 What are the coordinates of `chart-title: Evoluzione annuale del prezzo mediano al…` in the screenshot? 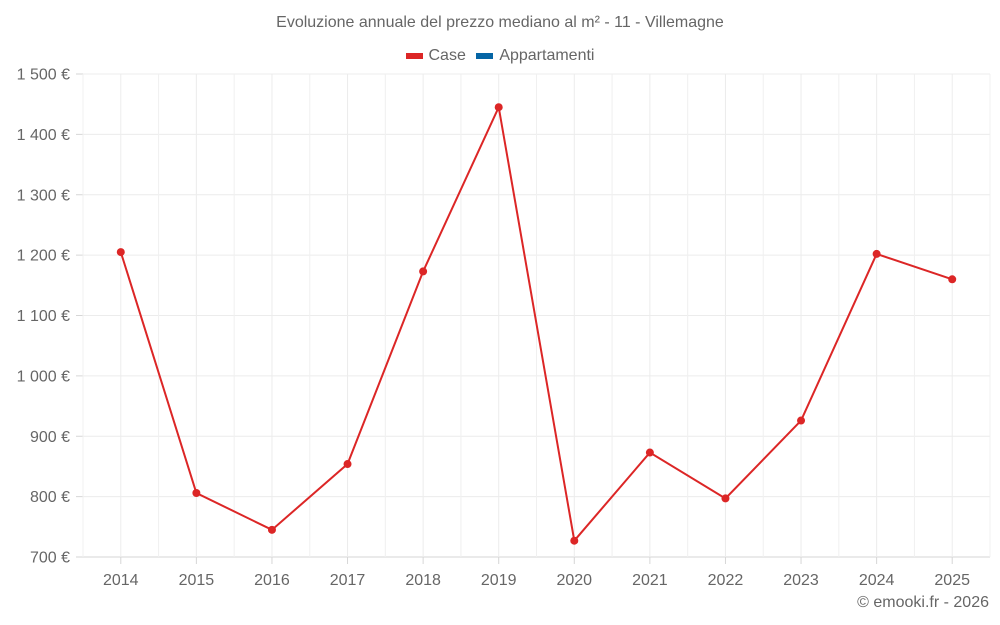 It's located at (500, 22).